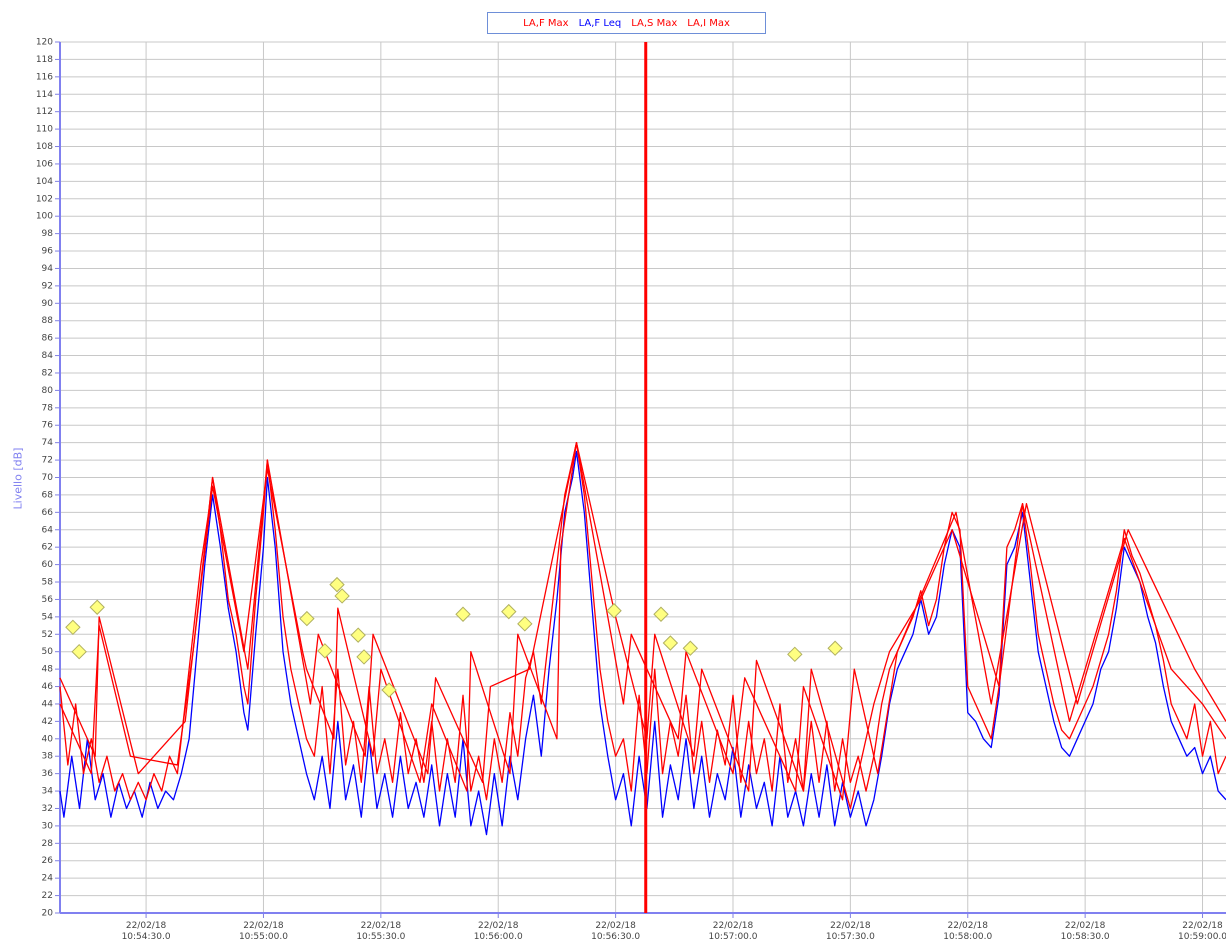 This screenshot has width=1226, height=951. What do you see at coordinates (48, 670) in the screenshot?
I see `y-tick-label: 48` at bounding box center [48, 670].